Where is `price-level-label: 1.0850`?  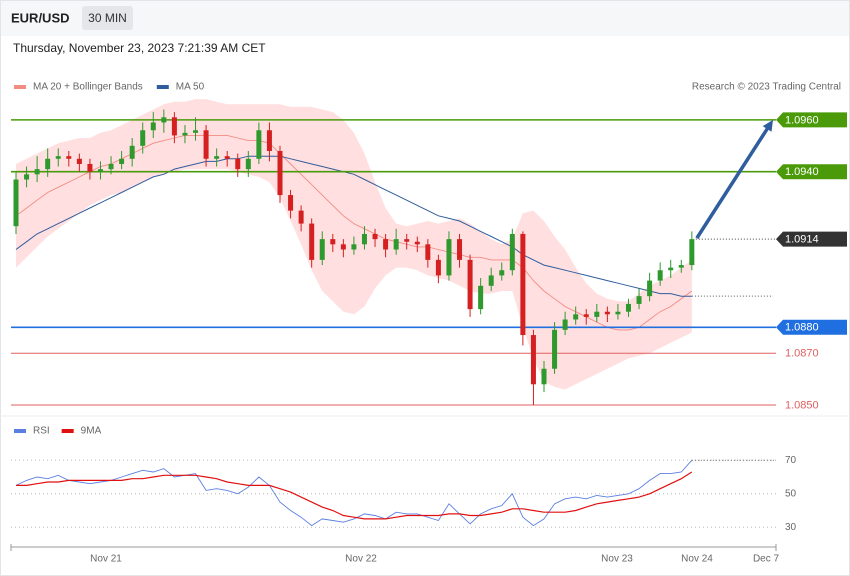 price-level-label: 1.0850 is located at coordinates (802, 405).